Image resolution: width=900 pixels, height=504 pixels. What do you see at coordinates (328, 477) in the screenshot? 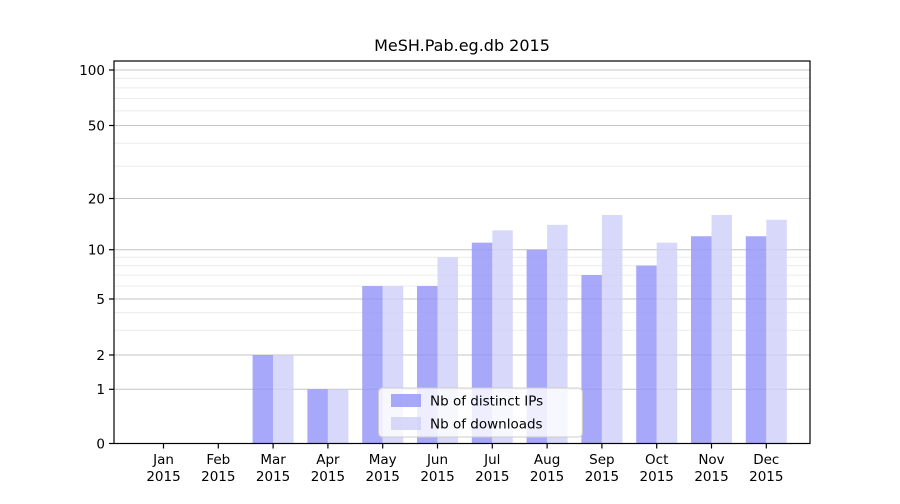
I see `x-tick-label-year-apr: 2015` at bounding box center [328, 477].